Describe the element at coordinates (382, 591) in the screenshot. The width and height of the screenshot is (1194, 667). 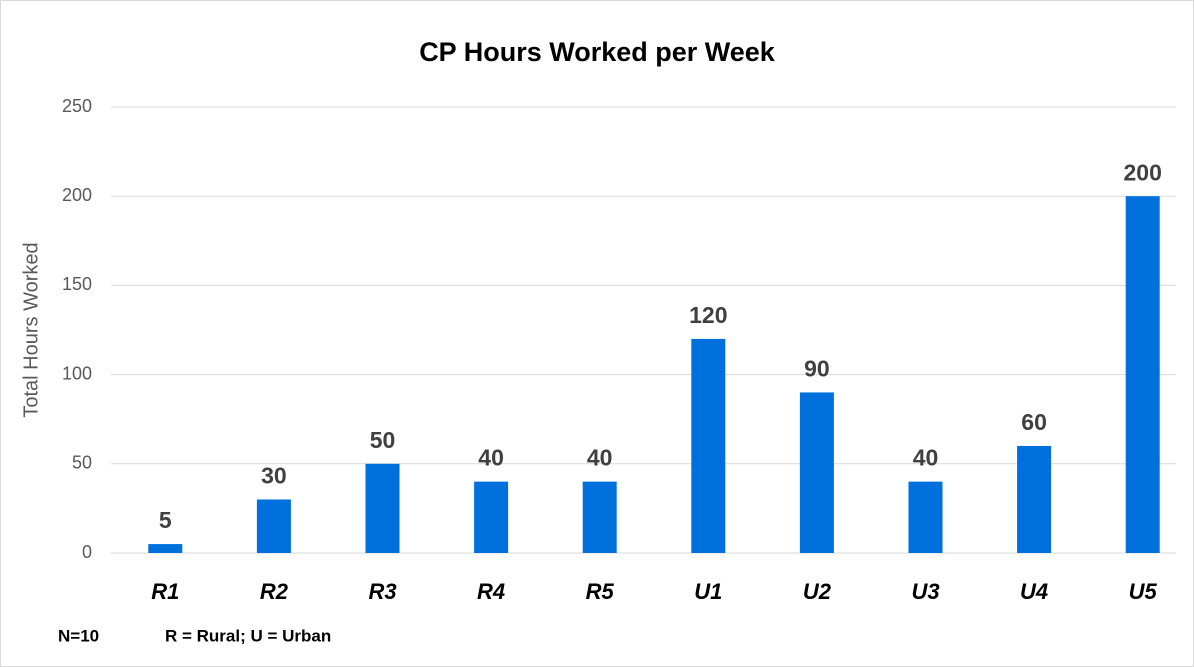
I see `x-tick-label: R3` at that location.